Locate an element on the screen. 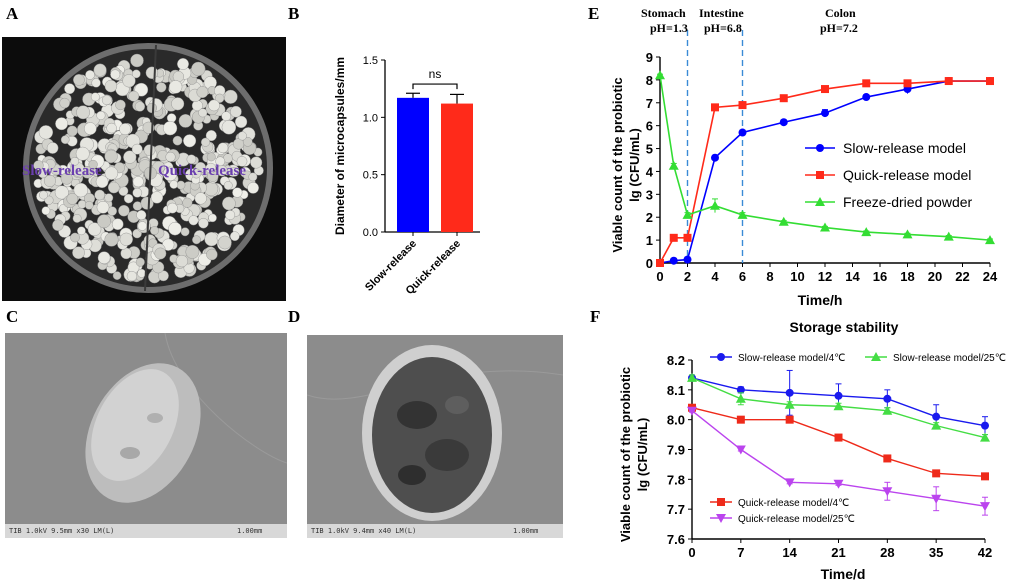 The image size is (1014, 583). panel-letter-d: D is located at coordinates (294, 316).